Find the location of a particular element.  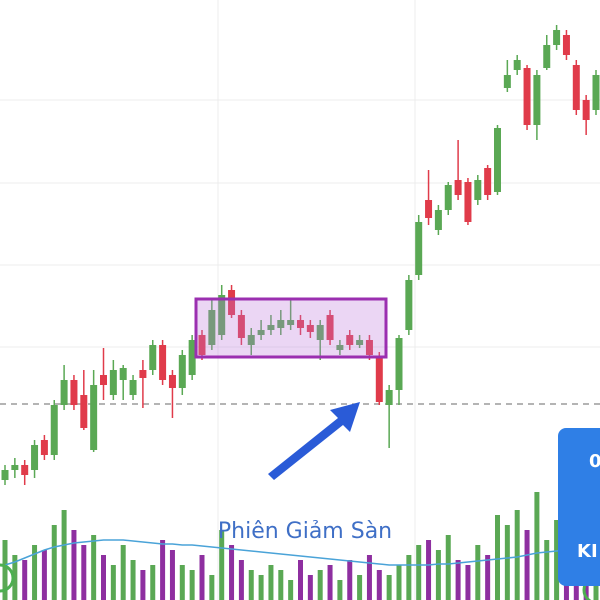

button-text: KI is located at coordinates (587, 551).